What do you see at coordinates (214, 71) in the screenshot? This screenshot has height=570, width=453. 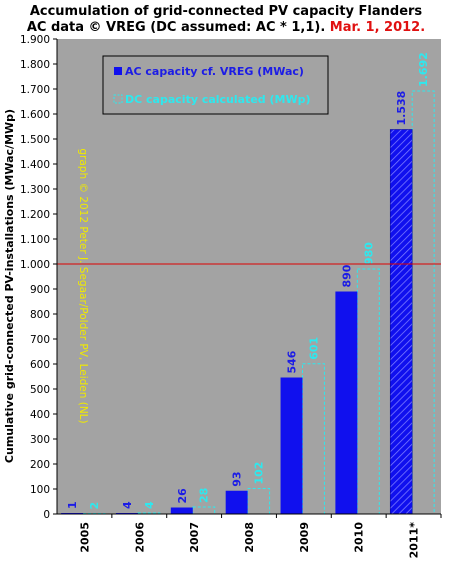 I see `legend-label-ac: AC capacity cf. VREG (MWac)` at bounding box center [214, 71].